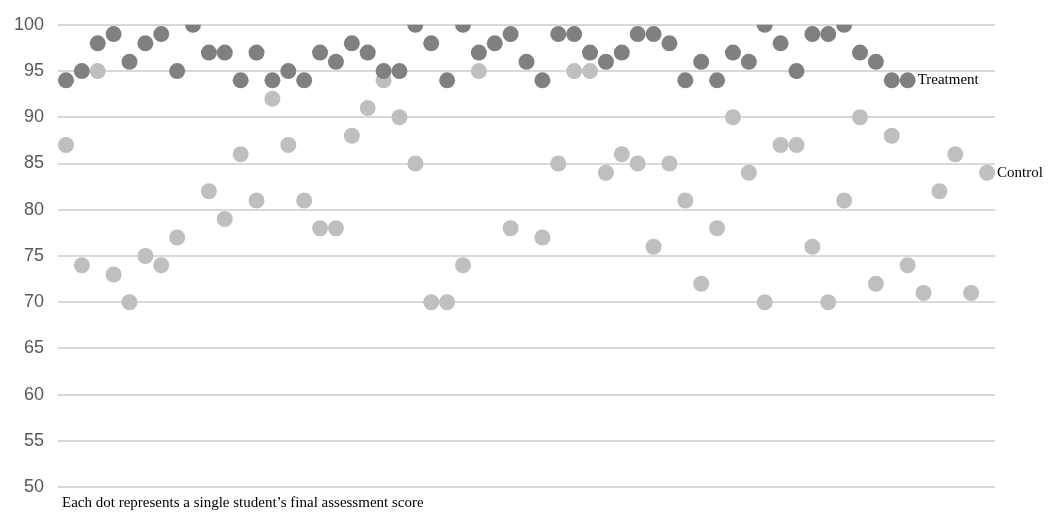 This screenshot has height=512, width=1057. What do you see at coordinates (34, 70) in the screenshot?
I see `y-tick-label: 95` at bounding box center [34, 70].